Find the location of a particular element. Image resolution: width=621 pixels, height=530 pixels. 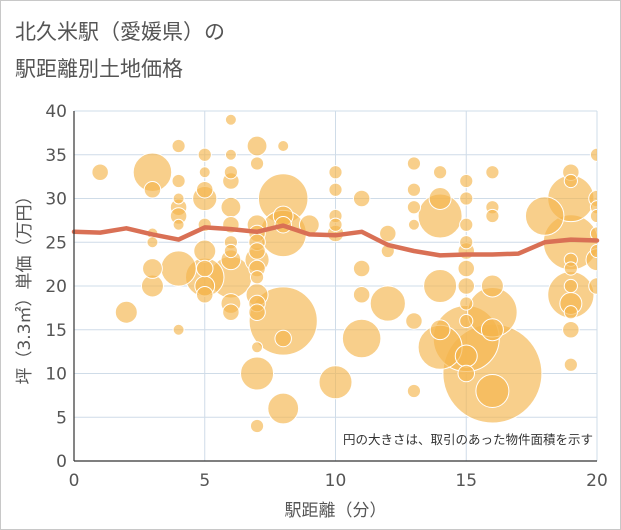

y-axis-title: 坪（3.3㎡）単価（万円） is located at coordinates (25, 285).